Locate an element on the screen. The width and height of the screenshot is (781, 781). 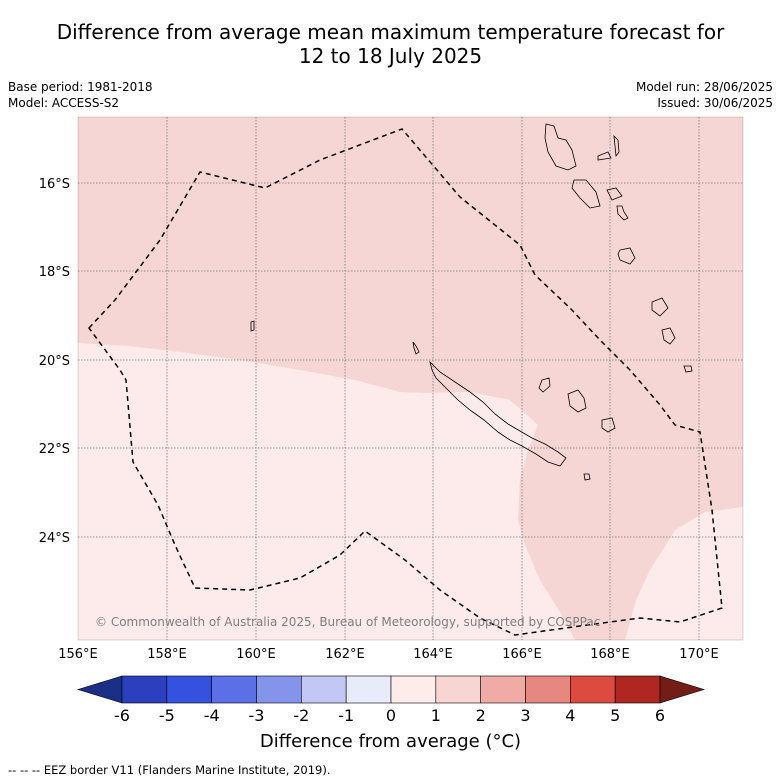
epi-shepherd-islands is located at coordinates (622, 213).